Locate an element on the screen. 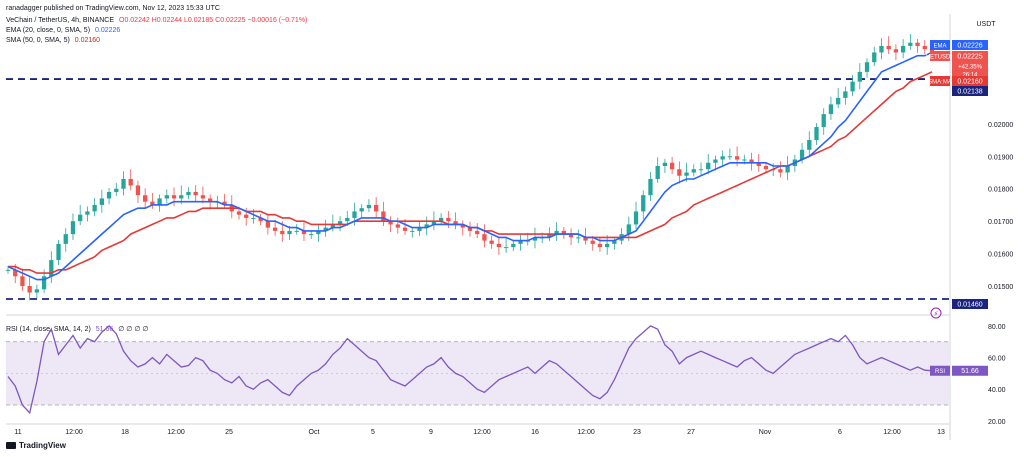  price-tag-countdown: 26:14 is located at coordinates (970, 76).